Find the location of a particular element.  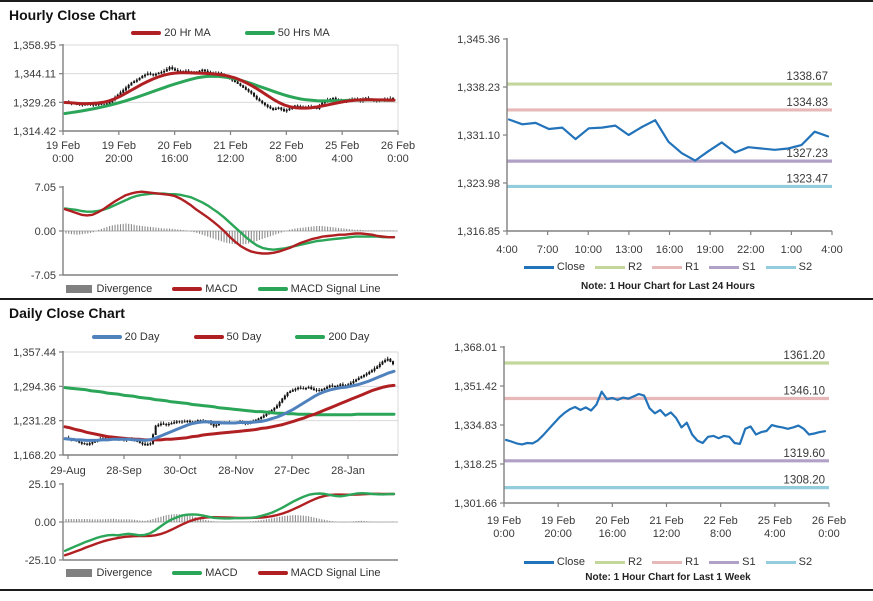

hourly_pivot-xtick: 13:00 is located at coordinates (629, 250).